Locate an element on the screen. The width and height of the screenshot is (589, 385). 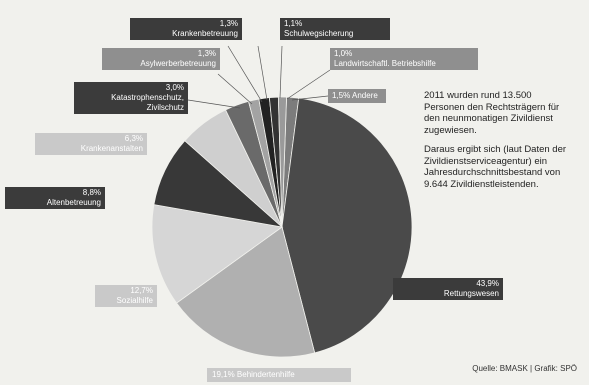
label-sozialhilfe: 12,7% Sozialhilfe is located at coordinates (126, 296).